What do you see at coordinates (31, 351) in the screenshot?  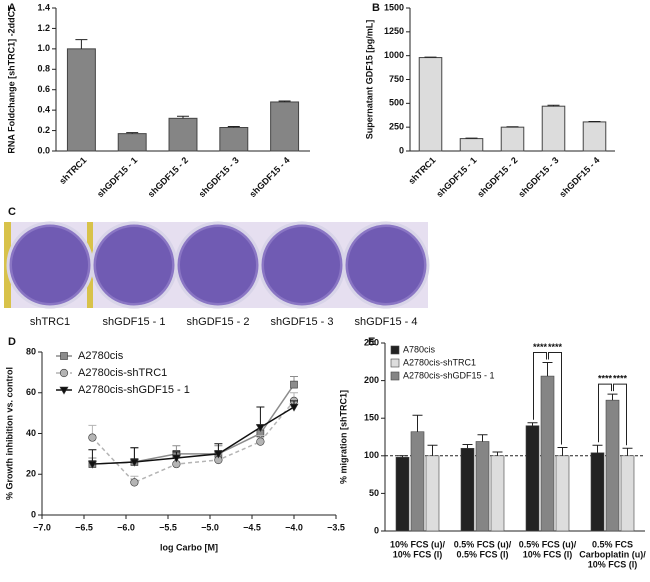 I see `y-tick-label: 80` at bounding box center [31, 351].